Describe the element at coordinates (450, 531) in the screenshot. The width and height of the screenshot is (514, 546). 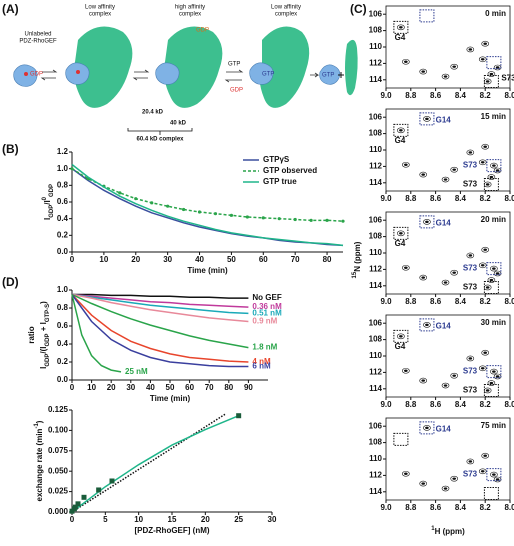
I see `label-part: H (ppm)` at that location.